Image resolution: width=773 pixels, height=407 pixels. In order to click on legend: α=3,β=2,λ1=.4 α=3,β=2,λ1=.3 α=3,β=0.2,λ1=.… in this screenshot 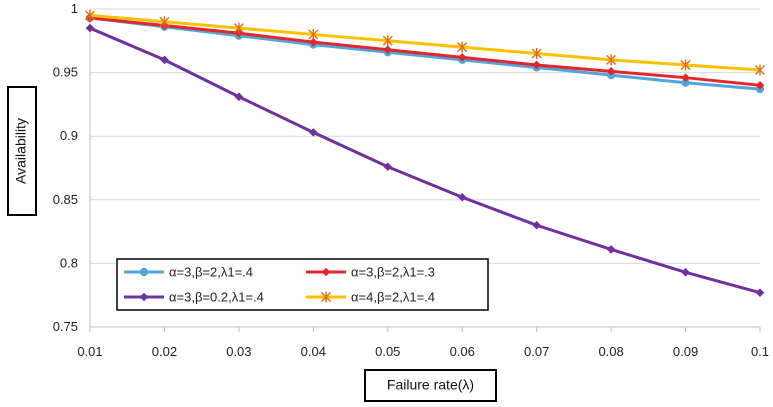, I will do `click(302, 284)`.